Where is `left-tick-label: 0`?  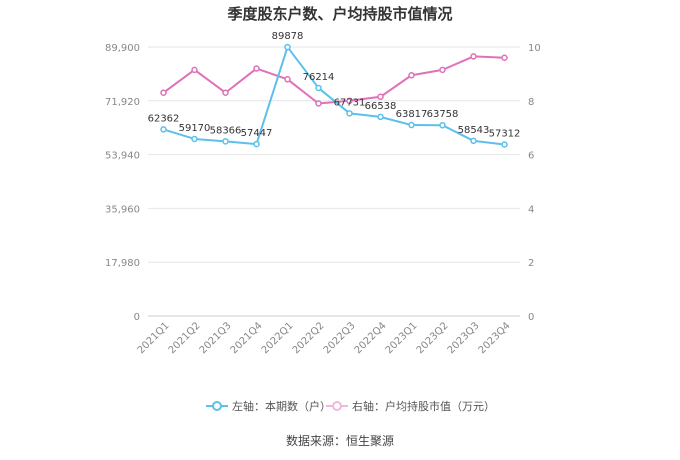
left-tick-label: 0 is located at coordinates (137, 317).